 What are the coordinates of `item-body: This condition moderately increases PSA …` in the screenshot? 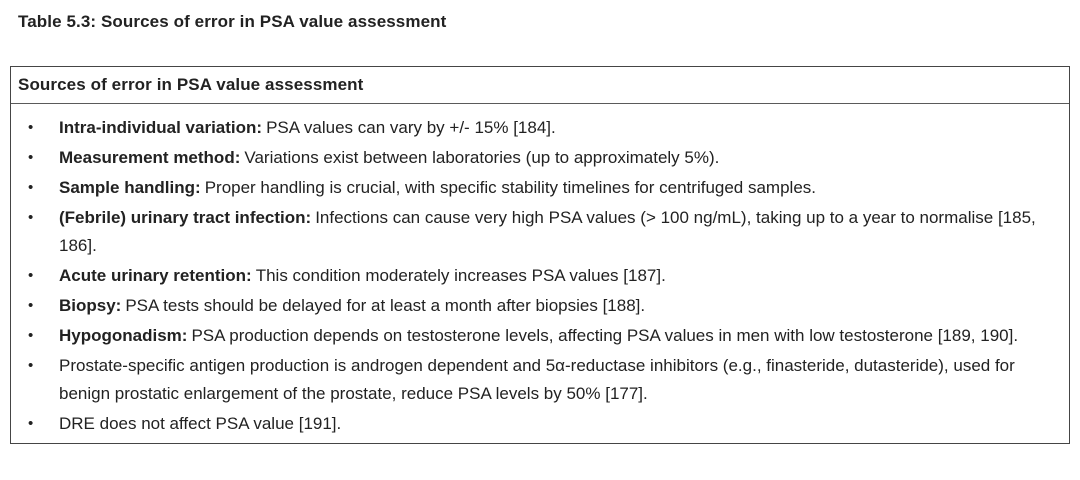 It's located at (460, 275).